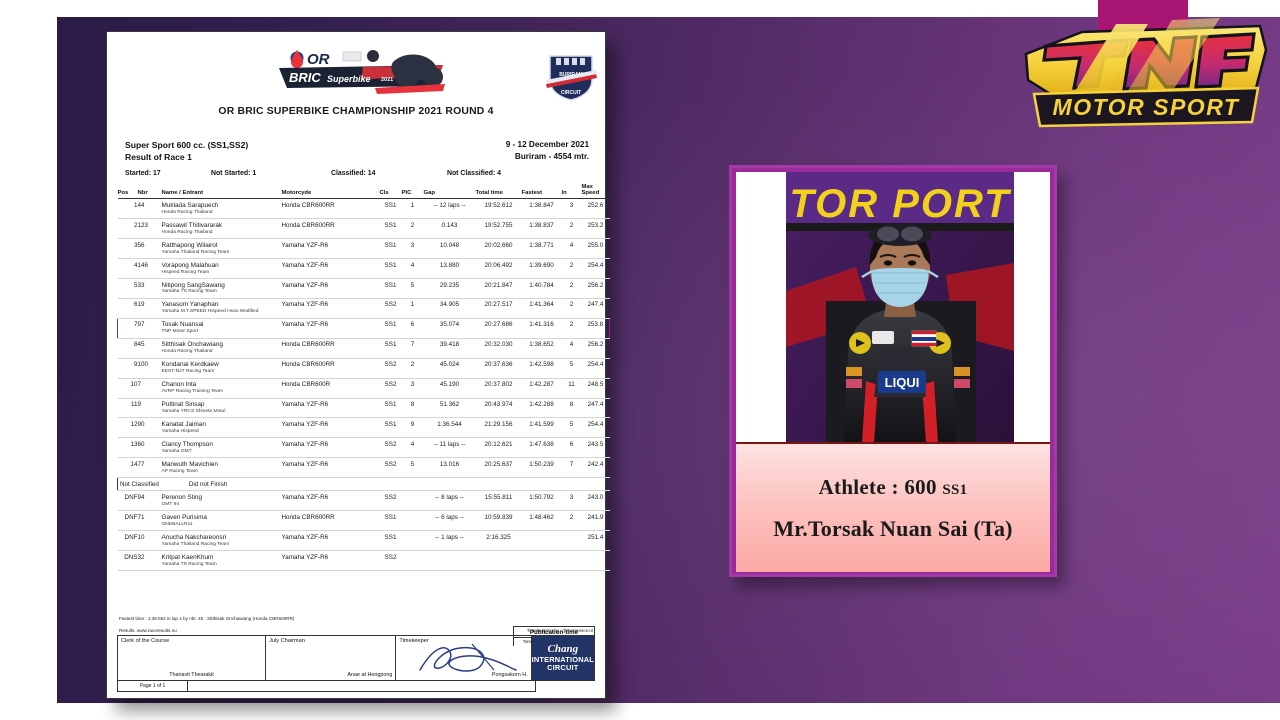 This screenshot has width=1280, height=720. What do you see at coordinates (595, 229) in the screenshot?
I see `cell-max-speed: 253.2` at bounding box center [595, 229].